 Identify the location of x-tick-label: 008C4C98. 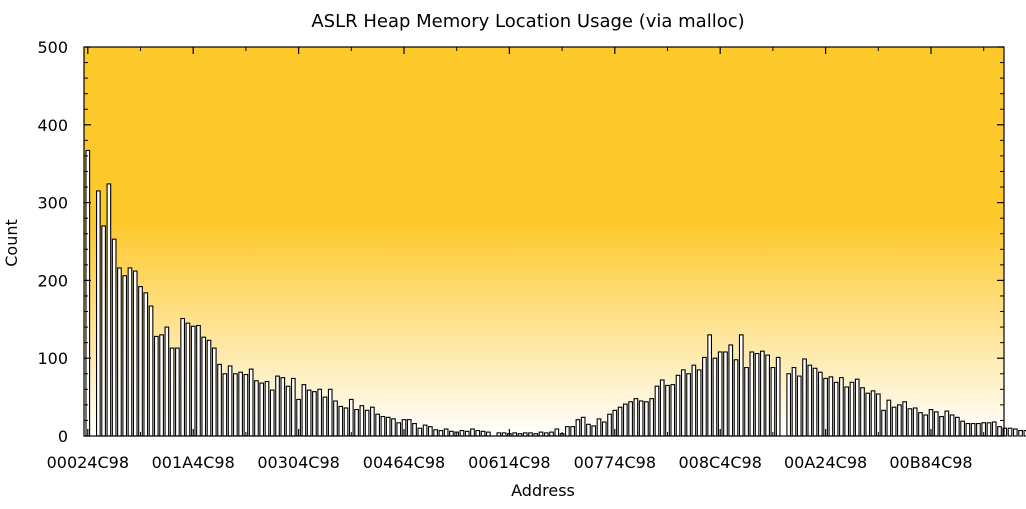
(719, 462).